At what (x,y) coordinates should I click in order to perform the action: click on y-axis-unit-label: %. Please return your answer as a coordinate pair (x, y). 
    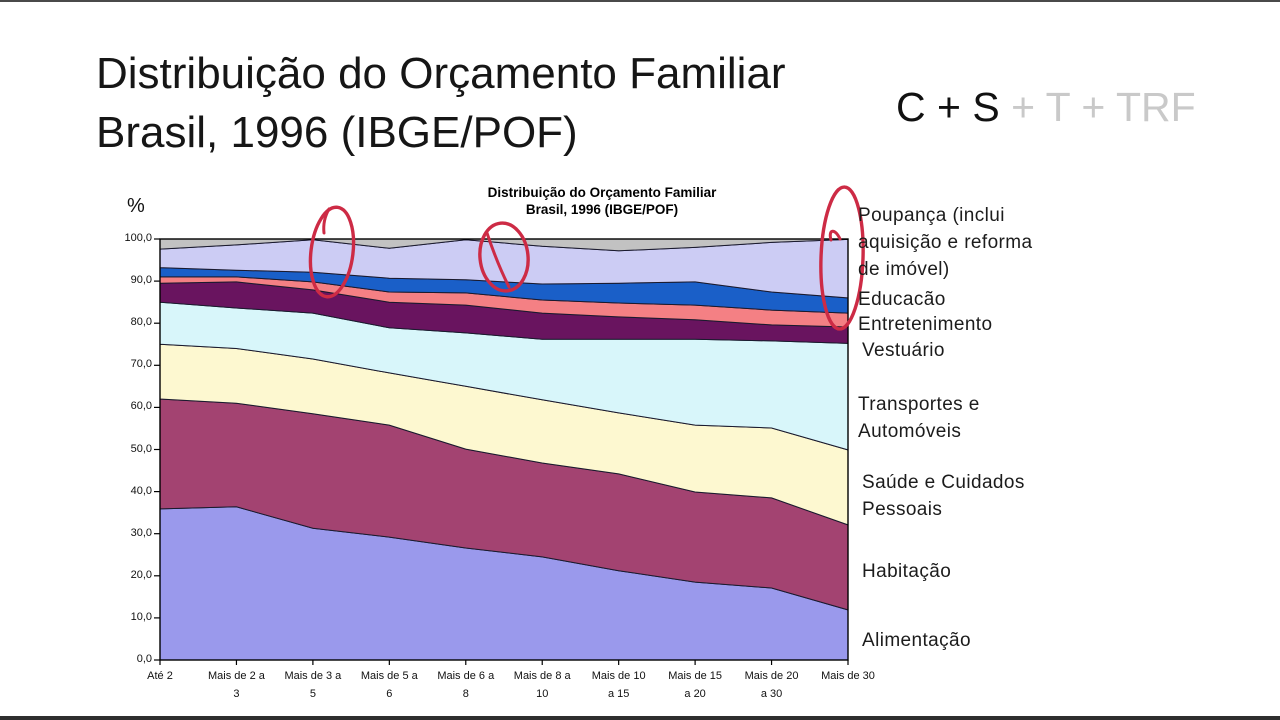
    Looking at the image, I should click on (136, 206).